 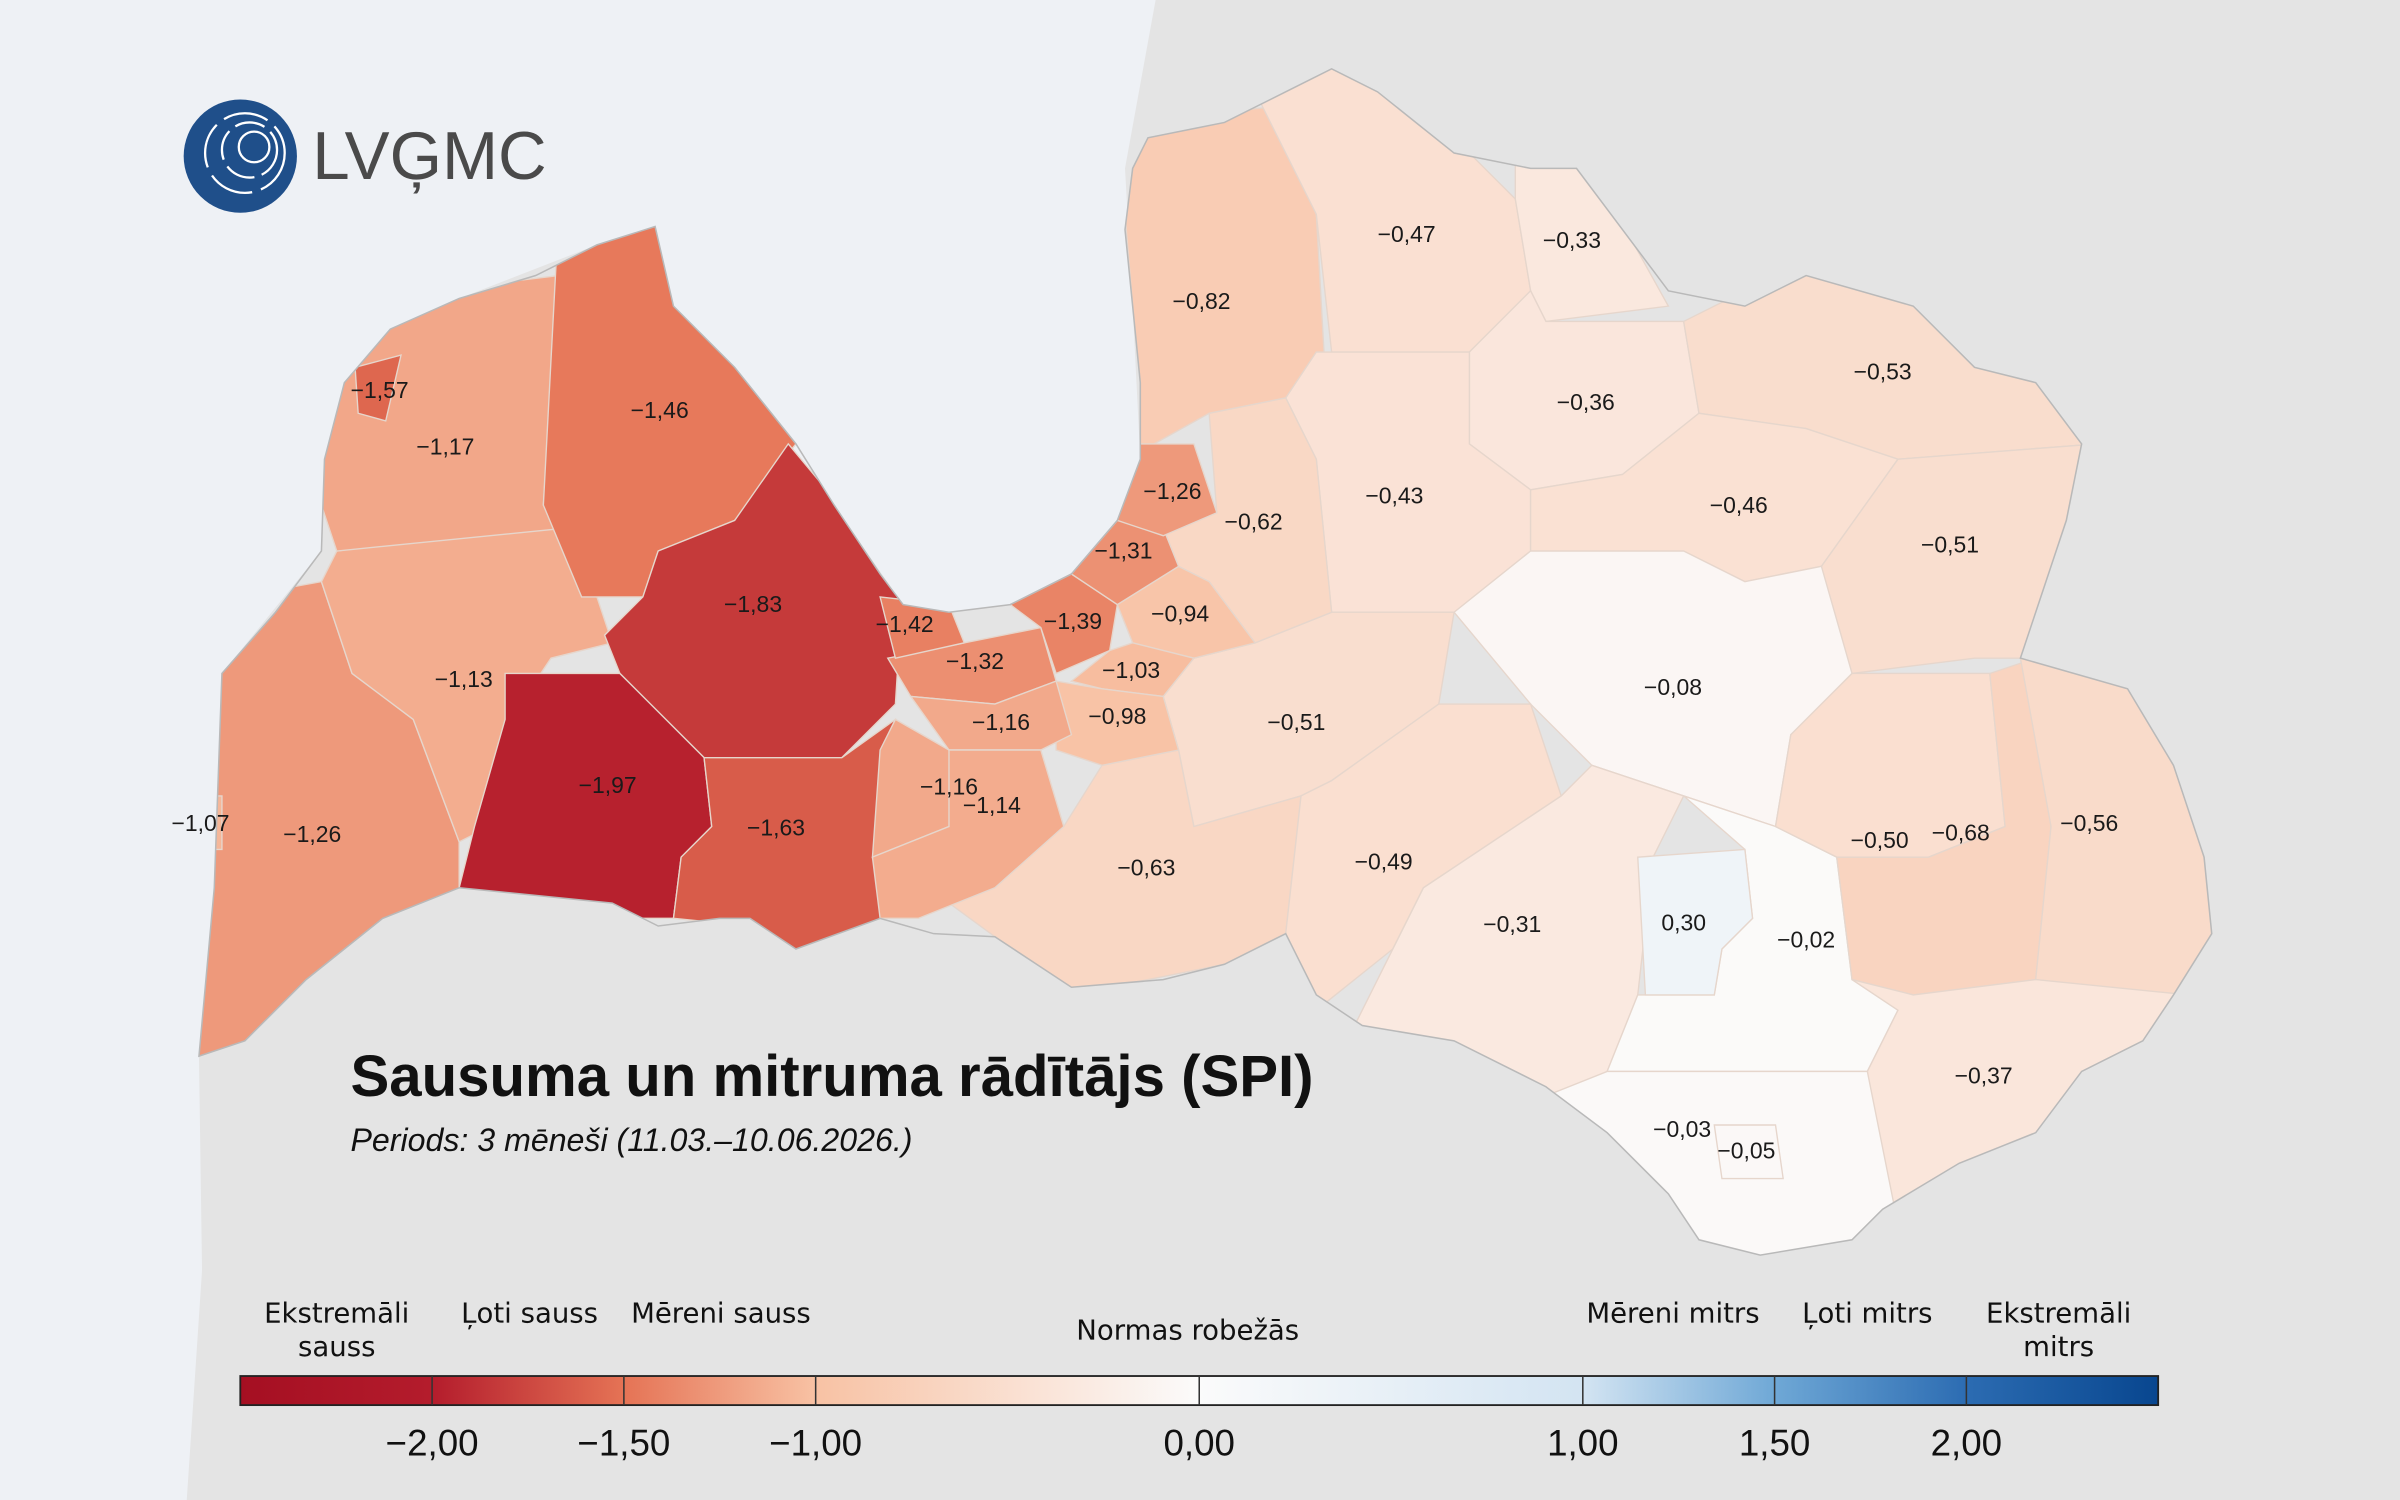 I want to click on region-label: −0,82, so click(x=1202, y=301).